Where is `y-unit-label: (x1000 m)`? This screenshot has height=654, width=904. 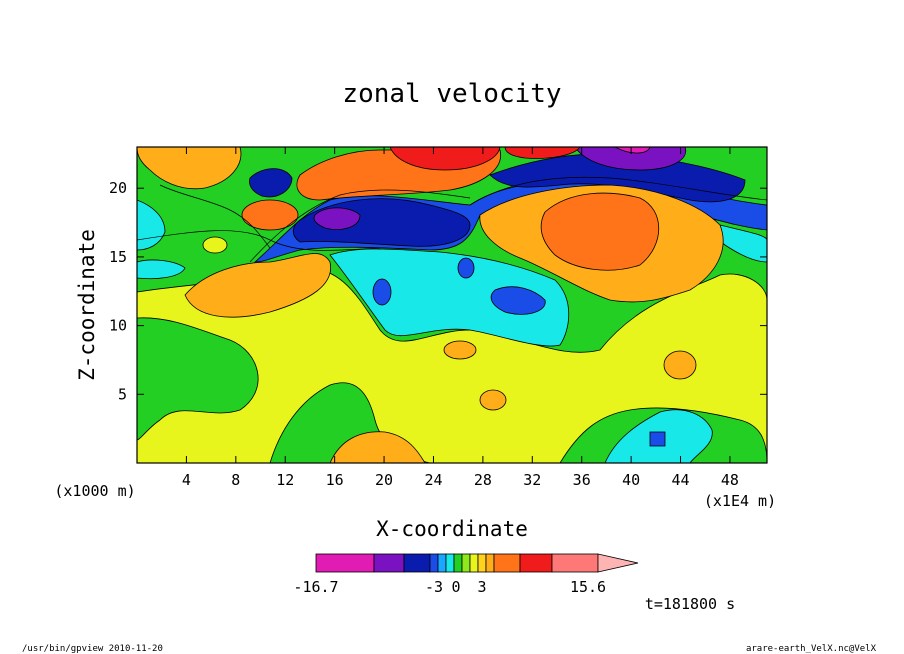
y-unit-label: (x1000 m) is located at coordinates (94, 491).